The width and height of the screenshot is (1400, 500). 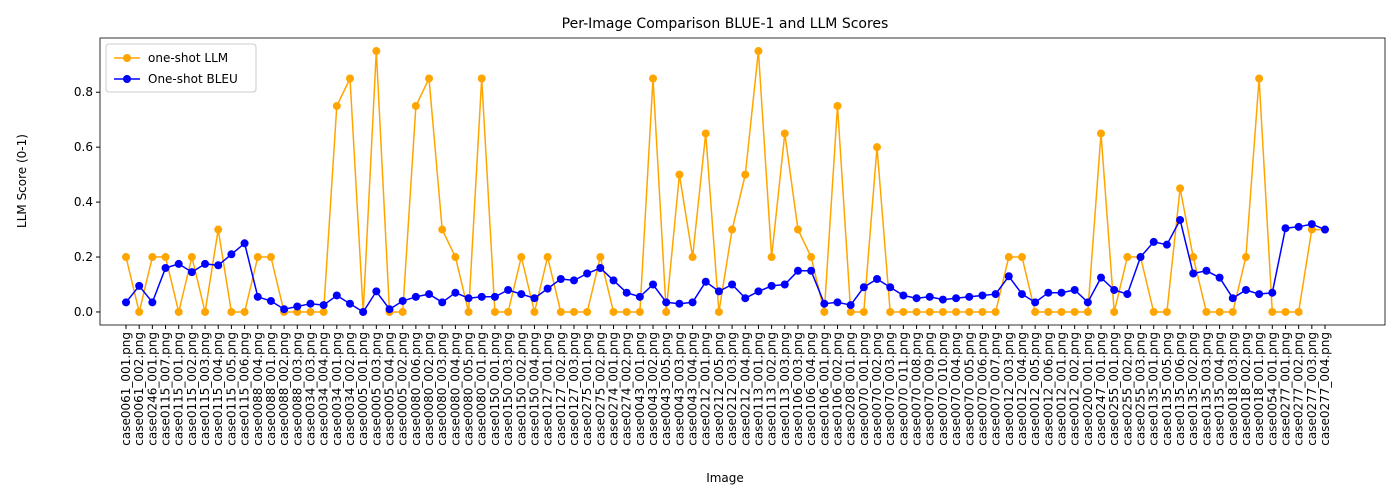 What do you see at coordinates (956, 389) in the screenshot?
I see `x-tick-label: case0070_004.png` at bounding box center [956, 389].